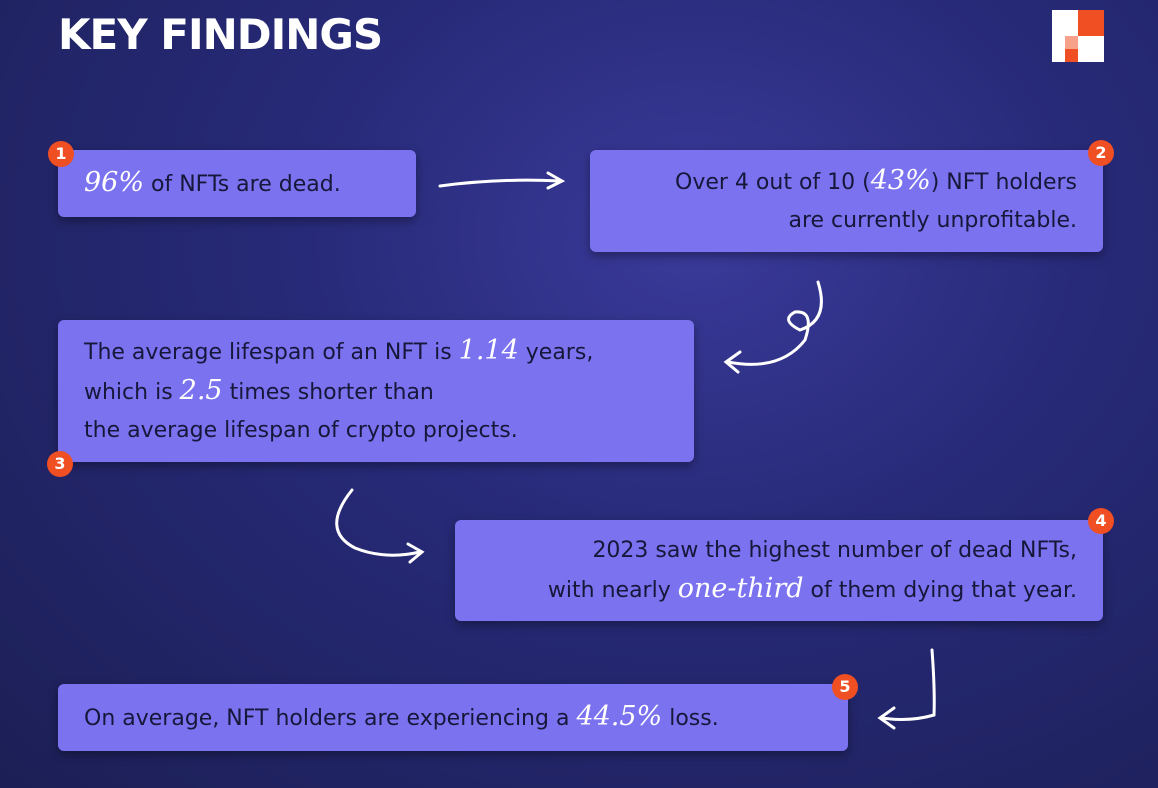  I want to click on text: times shorter than, so click(328, 392).